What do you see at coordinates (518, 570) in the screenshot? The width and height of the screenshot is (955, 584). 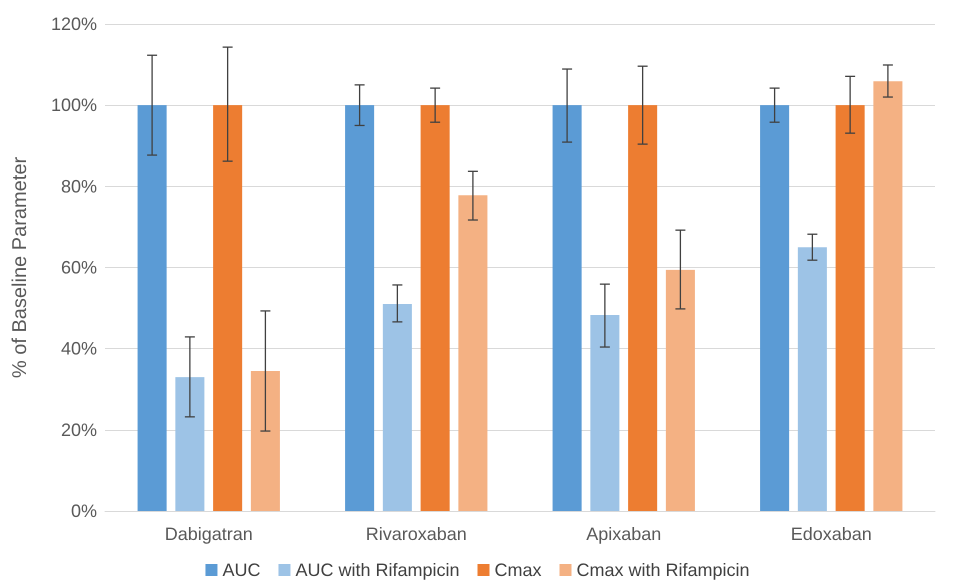 I see `legend-label: Cmax` at bounding box center [518, 570].